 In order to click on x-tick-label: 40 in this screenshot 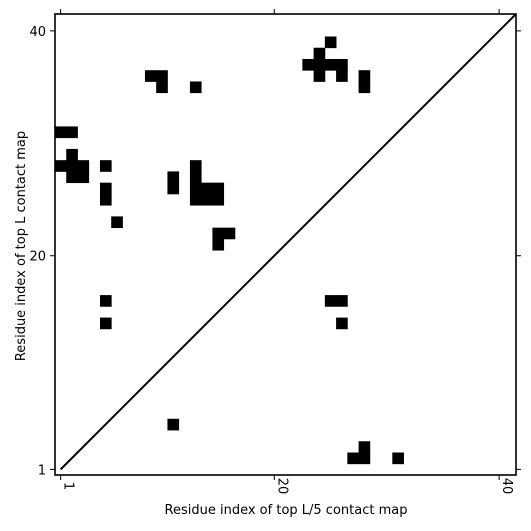, I will do `click(506, 486)`.